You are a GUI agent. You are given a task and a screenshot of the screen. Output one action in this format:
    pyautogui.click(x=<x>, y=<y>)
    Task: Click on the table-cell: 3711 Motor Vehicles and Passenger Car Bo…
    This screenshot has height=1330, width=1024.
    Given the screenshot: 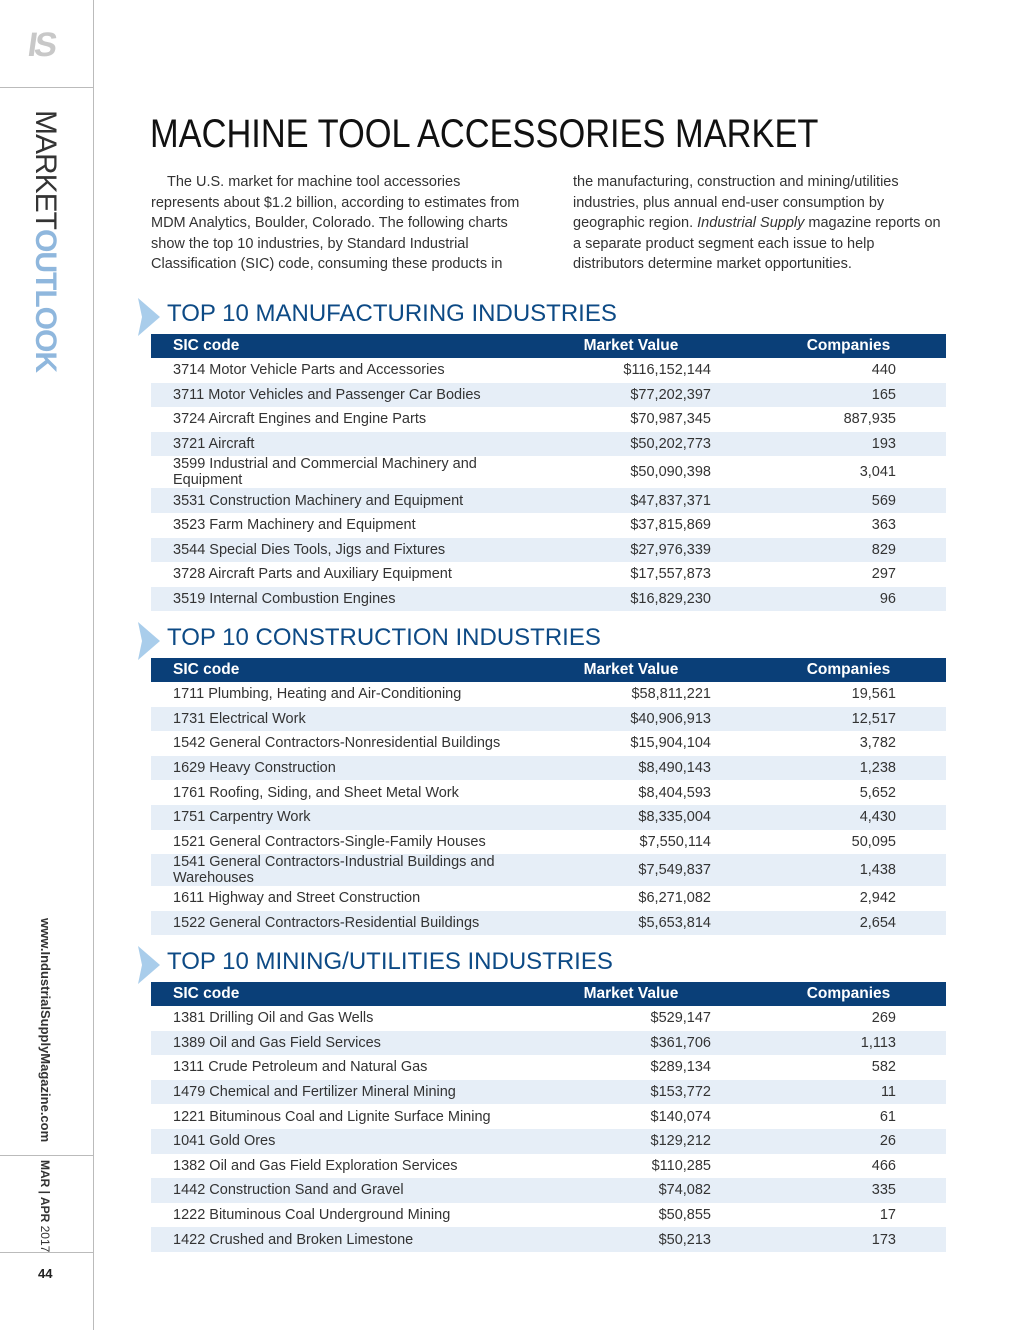 What is the action you would take?
    pyautogui.click(x=331, y=395)
    